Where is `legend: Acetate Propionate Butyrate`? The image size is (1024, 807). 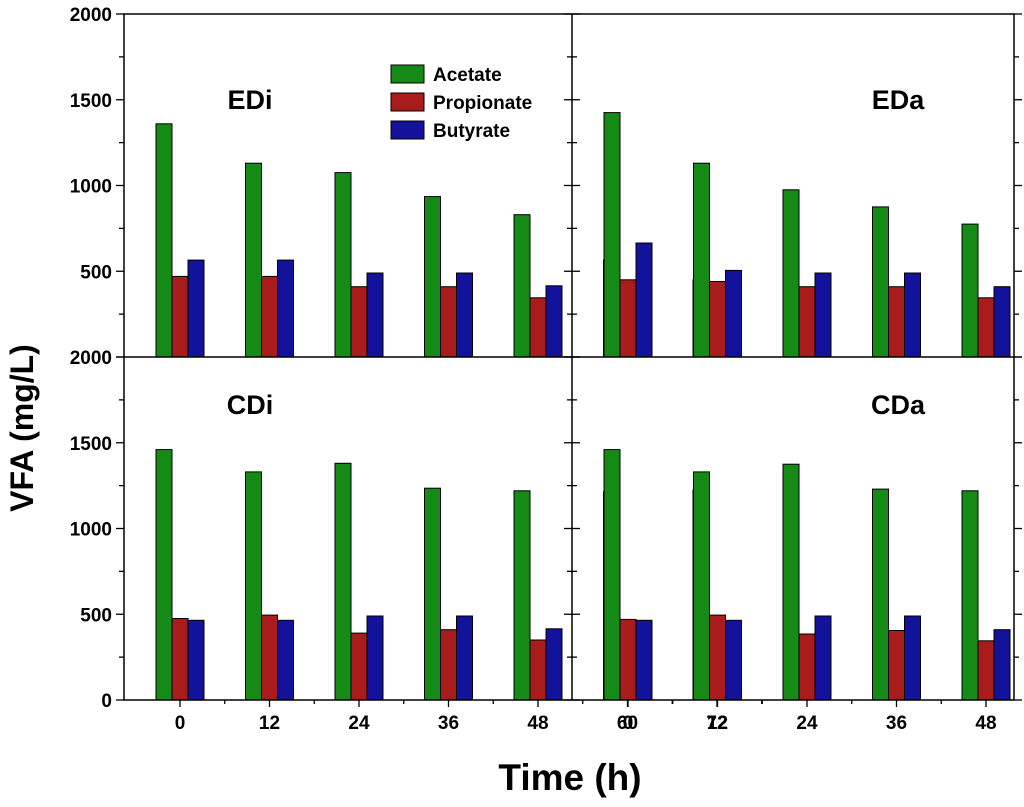 legend: Acetate Propionate Butyrate is located at coordinates (461, 103).